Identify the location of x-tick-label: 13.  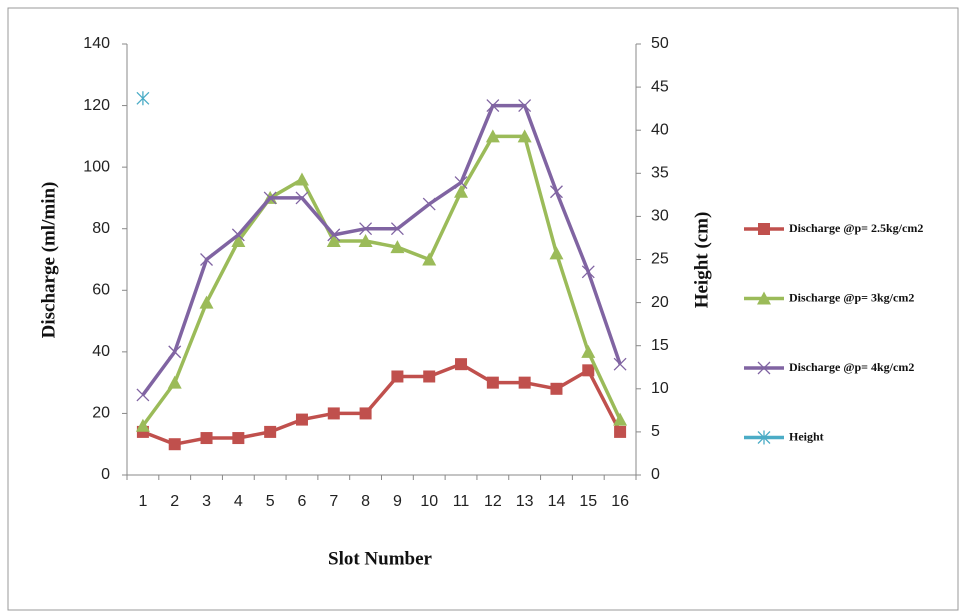
(525, 501).